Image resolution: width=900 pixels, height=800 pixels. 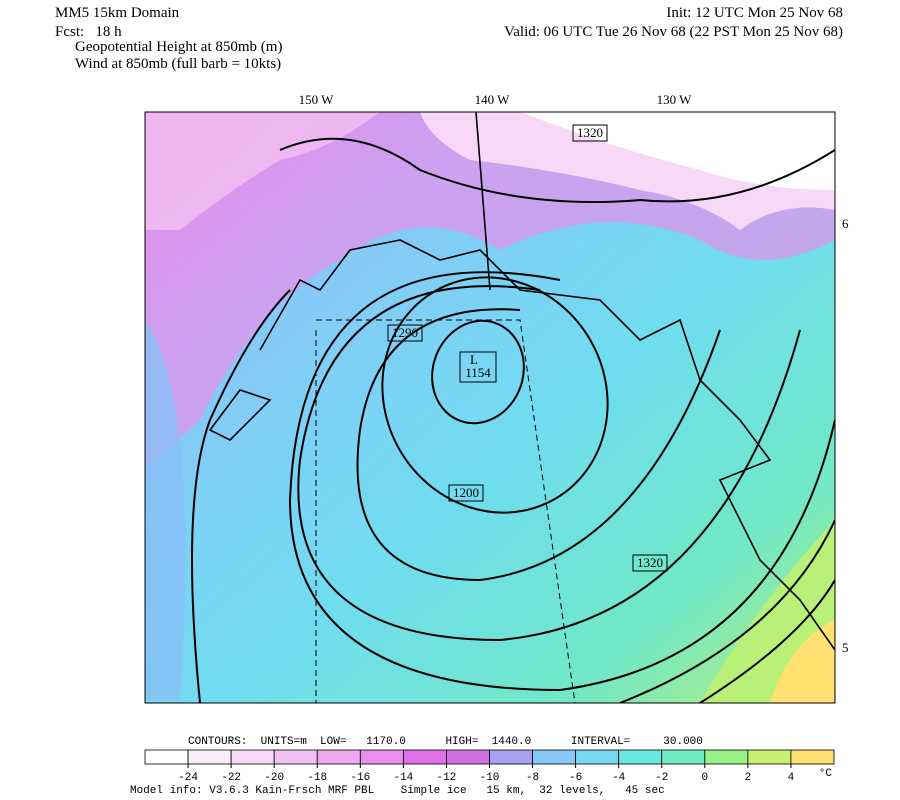 What do you see at coordinates (178, 47) in the screenshot?
I see `field-name: Geopotential Height at 850mb (m)` at bounding box center [178, 47].